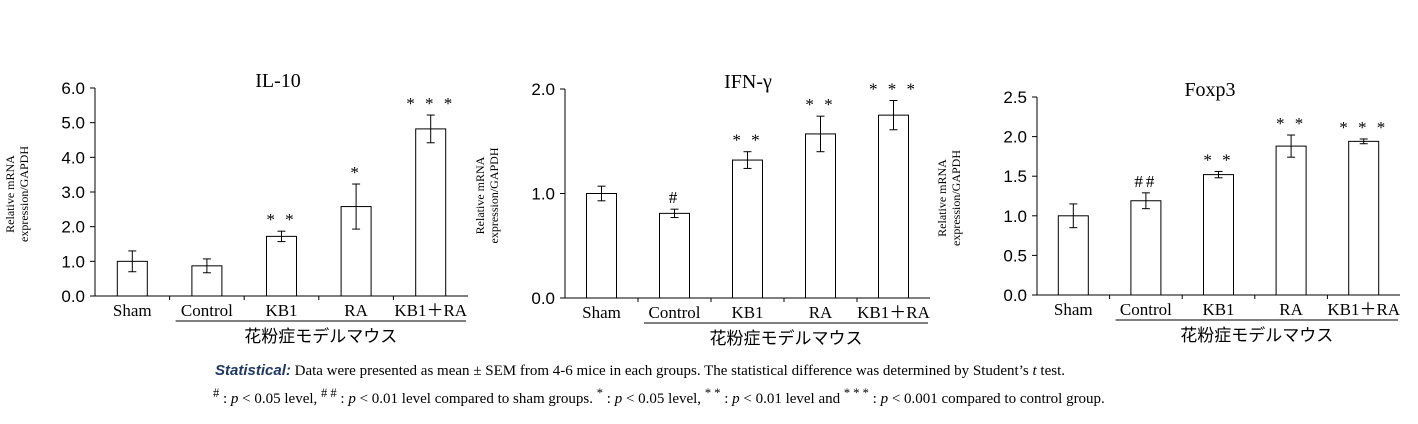 The image size is (1418, 424). Describe the element at coordinates (1073, 309) in the screenshot. I see `chart3-category-label: Sham` at that location.